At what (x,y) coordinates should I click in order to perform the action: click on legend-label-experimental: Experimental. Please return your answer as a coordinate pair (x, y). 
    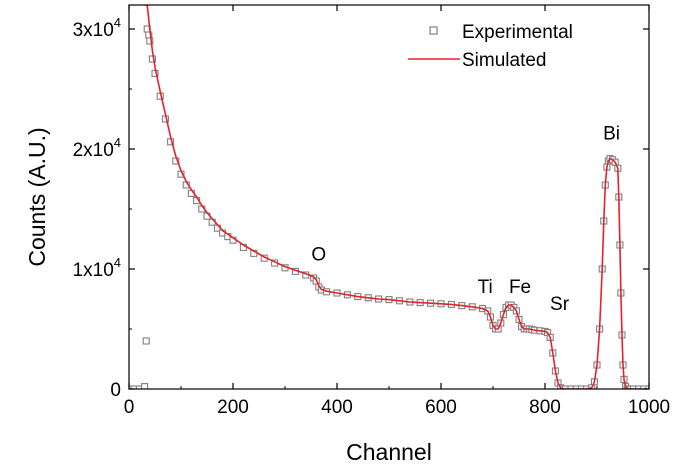
    Looking at the image, I should click on (517, 32).